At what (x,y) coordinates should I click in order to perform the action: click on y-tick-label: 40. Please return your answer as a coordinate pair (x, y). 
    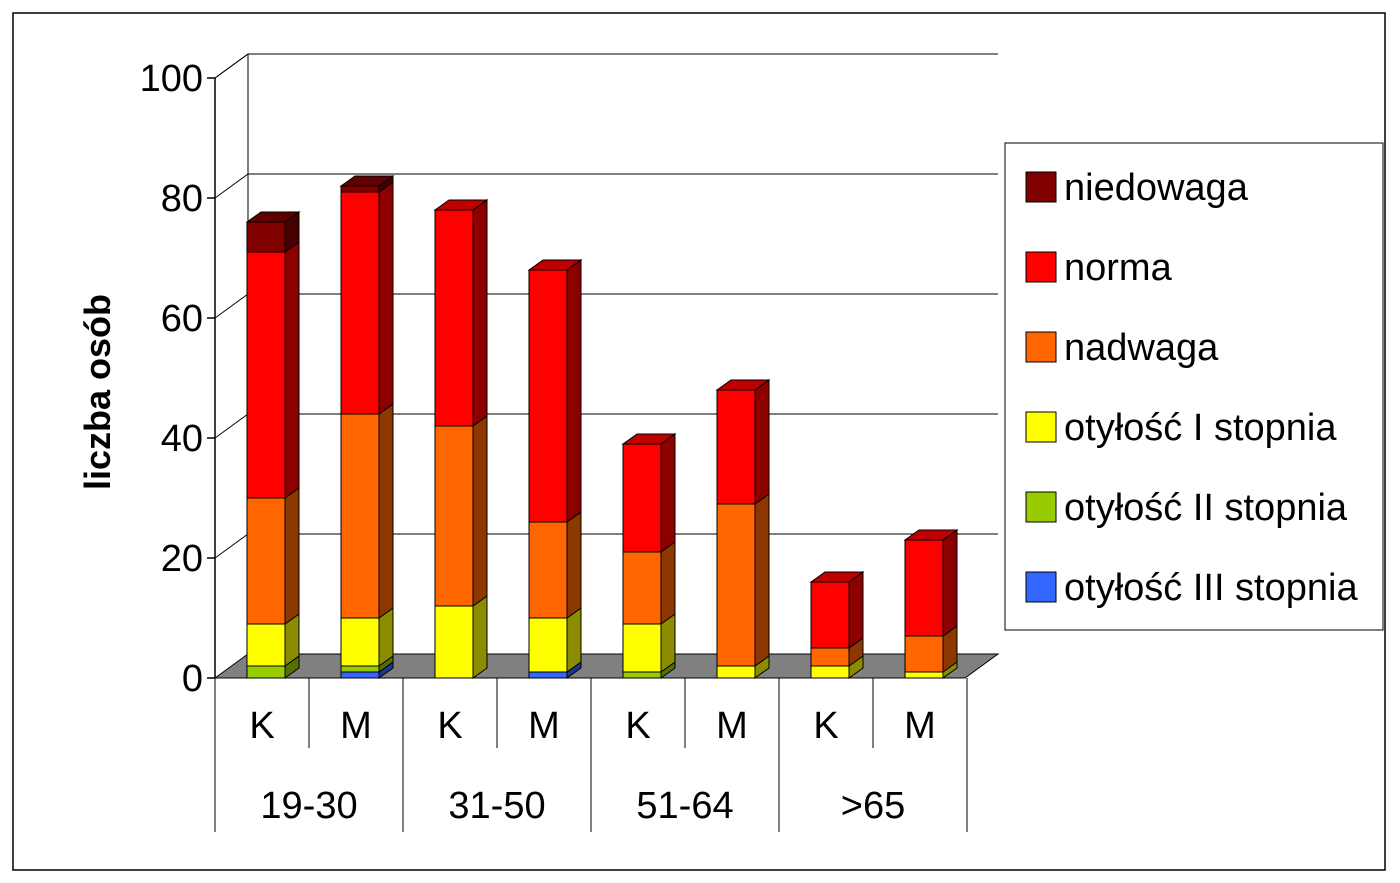
    Looking at the image, I should click on (182, 439).